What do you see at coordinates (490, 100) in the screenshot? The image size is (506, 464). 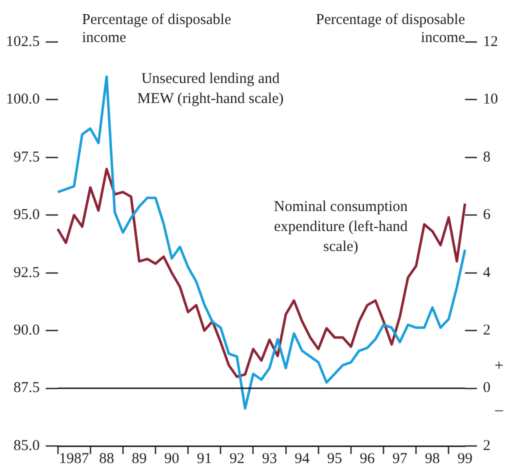 I see `y2-tick-label: 10` at bounding box center [490, 100].